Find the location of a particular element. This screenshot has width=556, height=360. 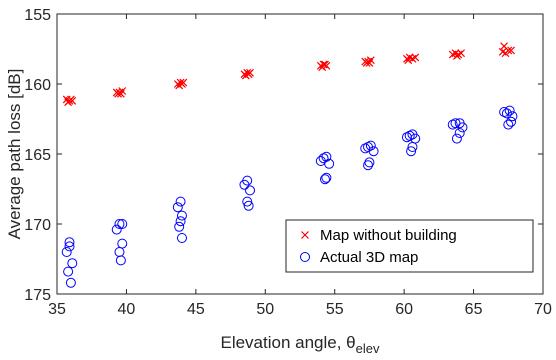

x-tick-label: 35 is located at coordinates (57, 309).